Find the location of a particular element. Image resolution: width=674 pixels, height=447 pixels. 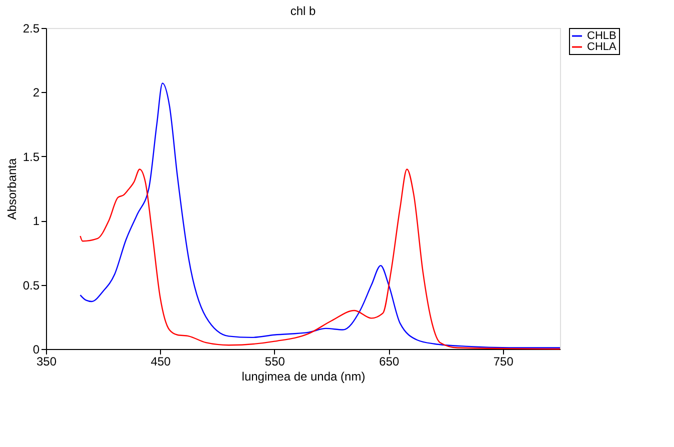

legend-label: CHLB is located at coordinates (601, 36).